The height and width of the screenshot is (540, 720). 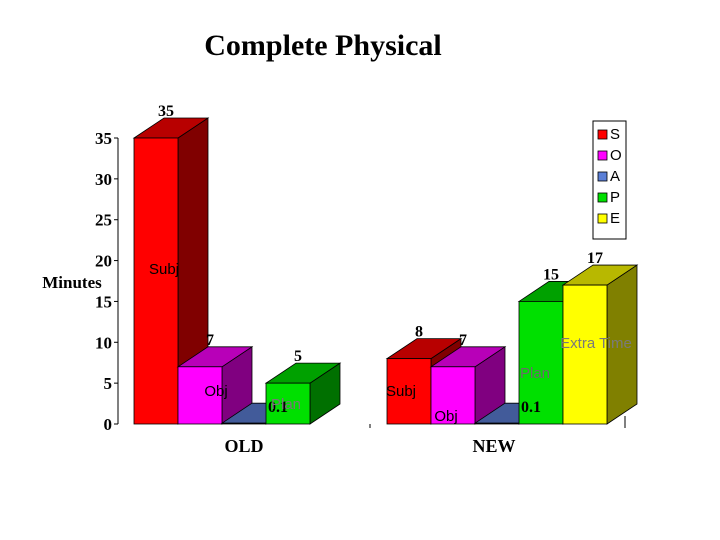 What do you see at coordinates (103, 342) in the screenshot?
I see `y-tick-label: 10` at bounding box center [103, 342].